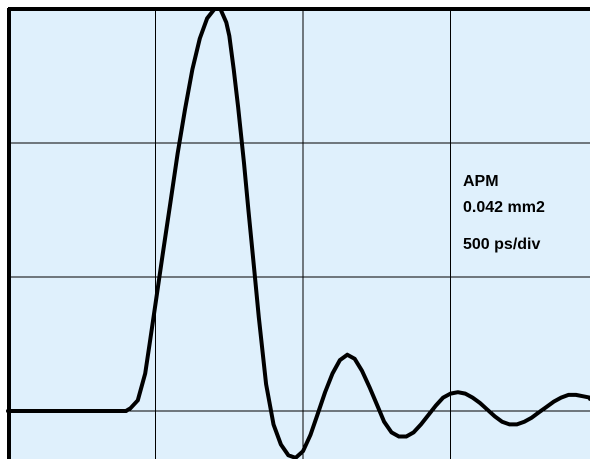 This screenshot has width=590, height=459. What do you see at coordinates (481, 181) in the screenshot?
I see `annotation-device: APM` at bounding box center [481, 181].